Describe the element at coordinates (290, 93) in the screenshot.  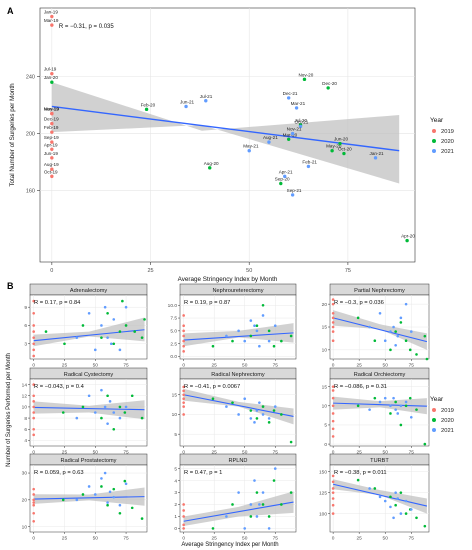
I see `panel-a-point-label: Dec-21` at that location.